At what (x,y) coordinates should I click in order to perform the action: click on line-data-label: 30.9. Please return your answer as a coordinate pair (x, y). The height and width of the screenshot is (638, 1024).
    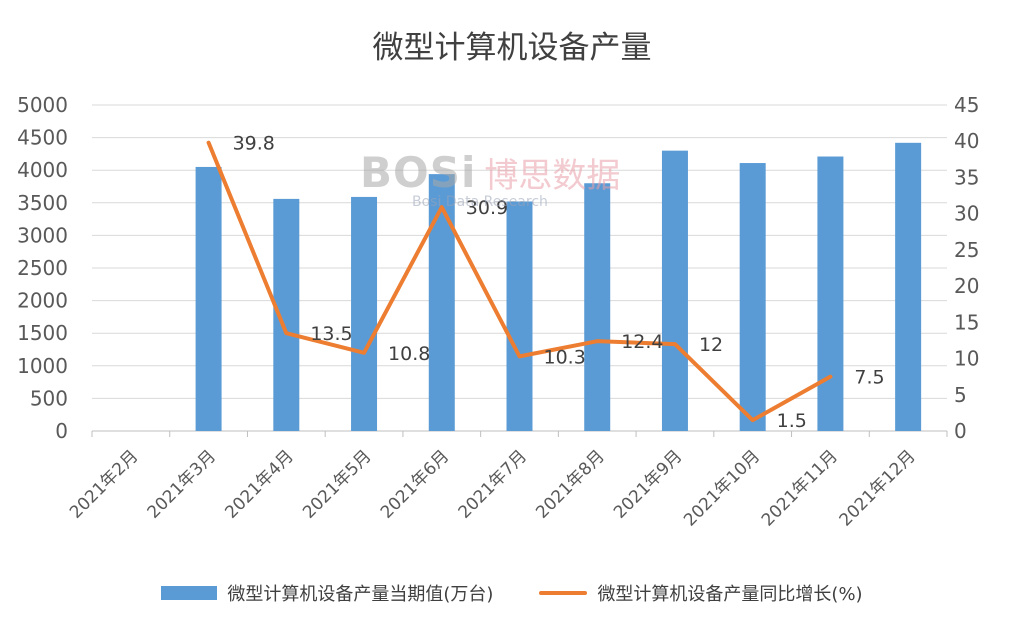
    Looking at the image, I should click on (487, 208).